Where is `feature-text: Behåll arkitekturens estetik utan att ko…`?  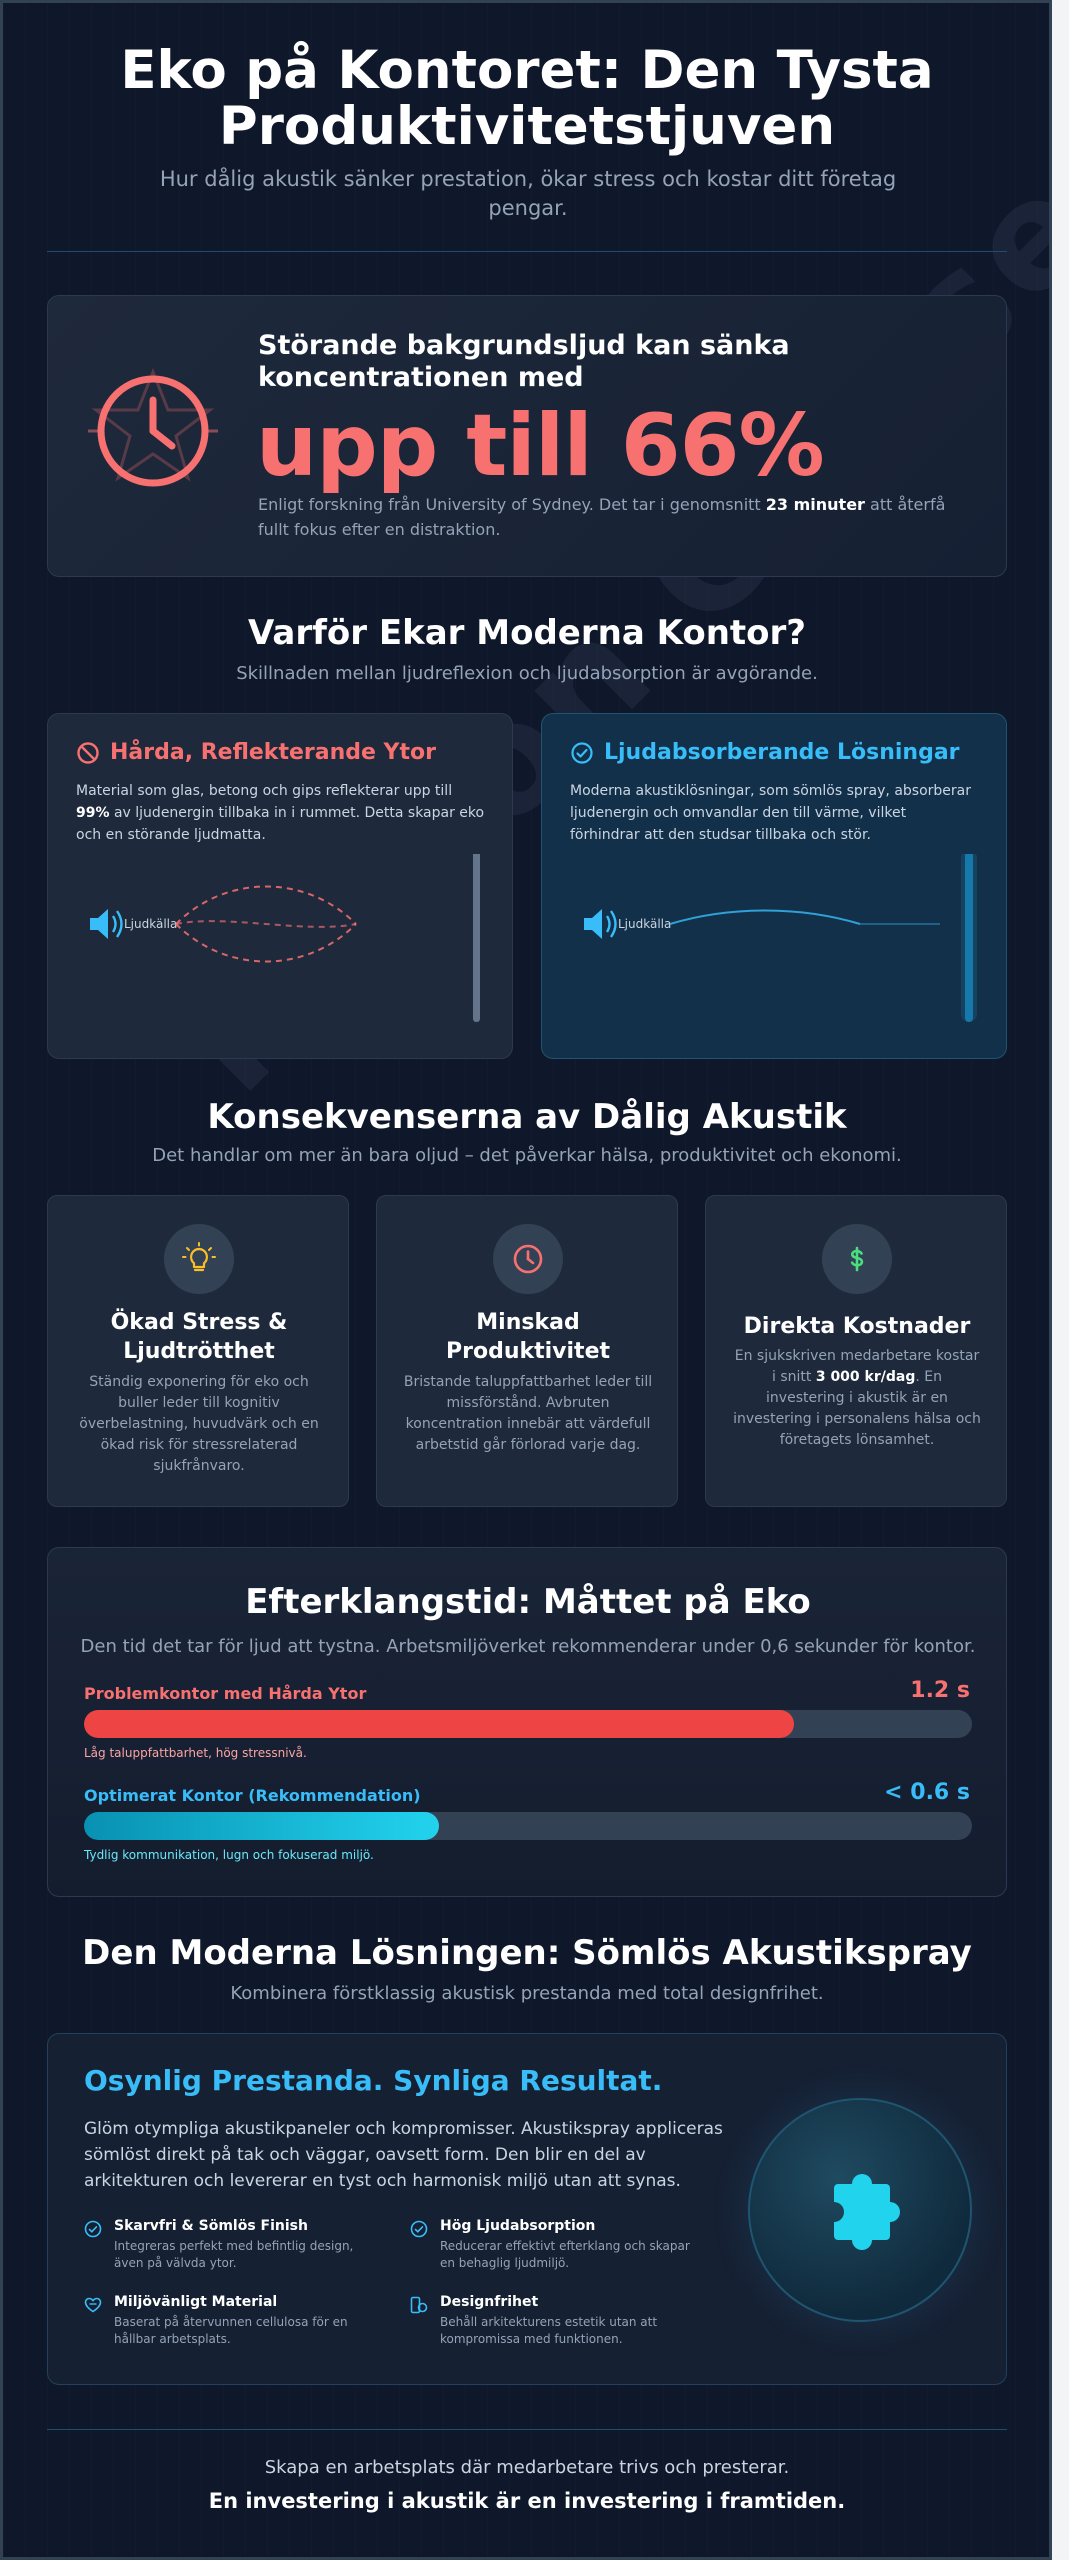 feature-text: Behåll arkitekturens estetik utan att ko… is located at coordinates (549, 2330).